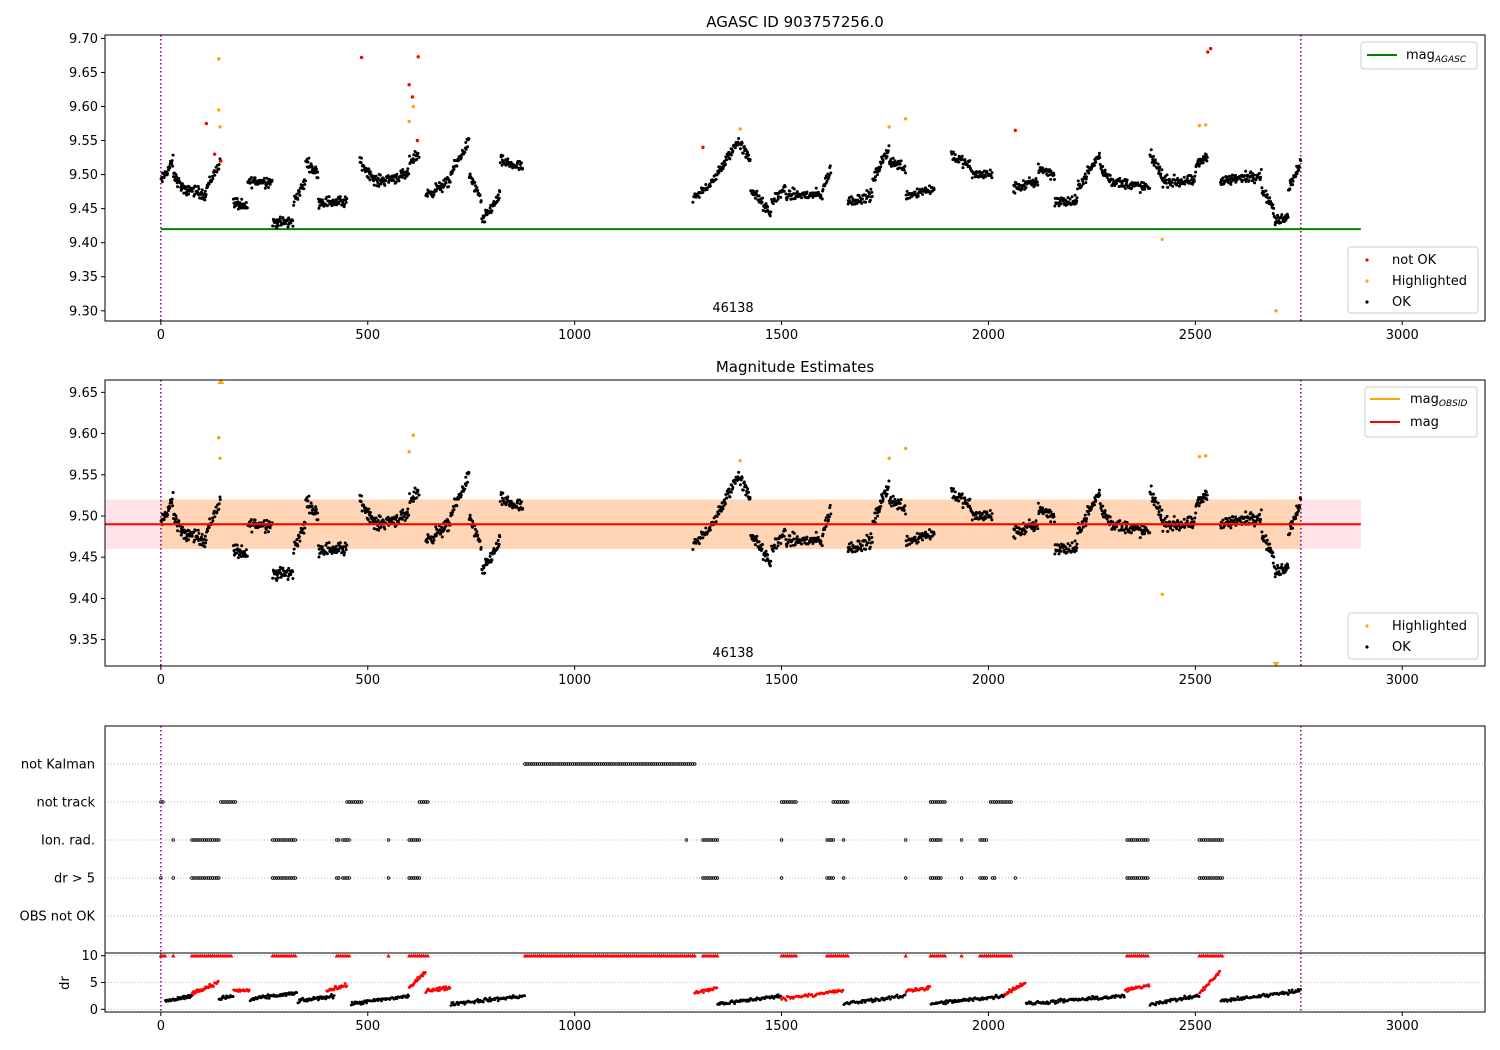  What do you see at coordinates (1413, 636) in the screenshot?
I see `panel2-legend-bottom-frame` at bounding box center [1413, 636].